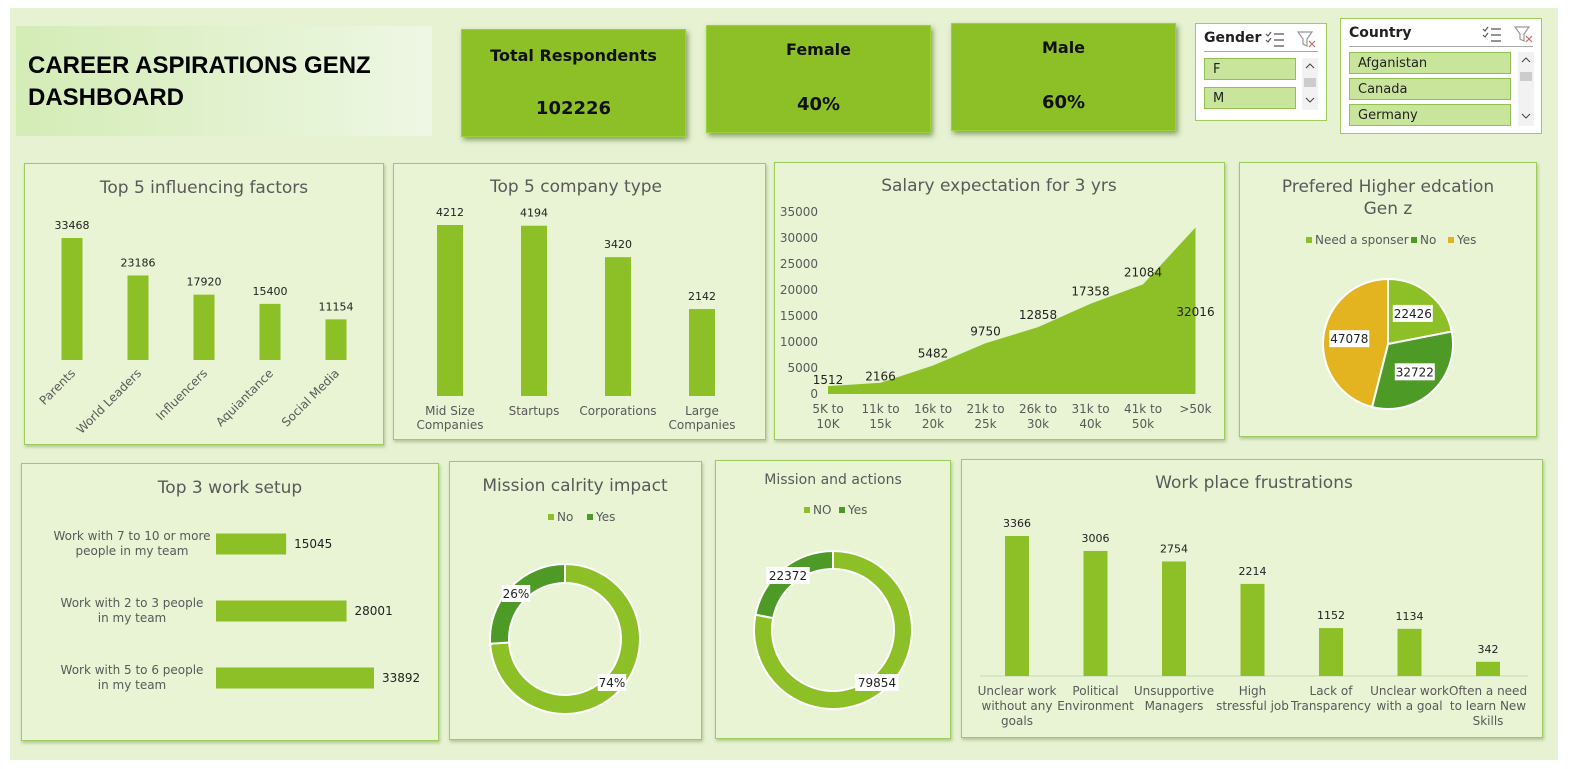 Image resolution: width=1587 pixels, height=769 pixels. What do you see at coordinates (799, 290) in the screenshot?
I see `y-tick-label: 20000` at bounding box center [799, 290].